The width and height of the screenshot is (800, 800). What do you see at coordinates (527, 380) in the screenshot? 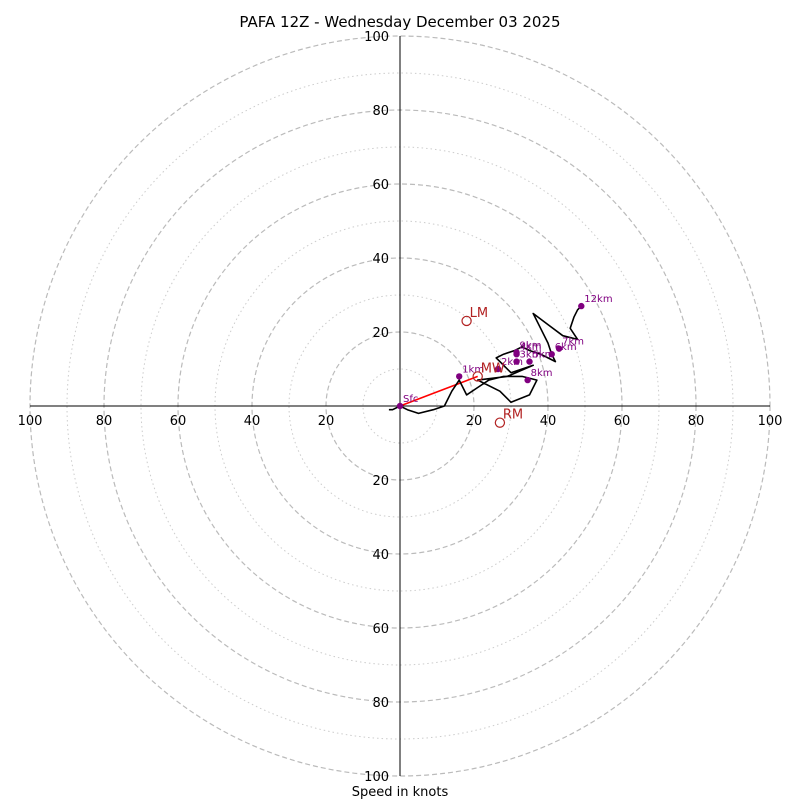
I see `height-marker-8km` at bounding box center [527, 380].